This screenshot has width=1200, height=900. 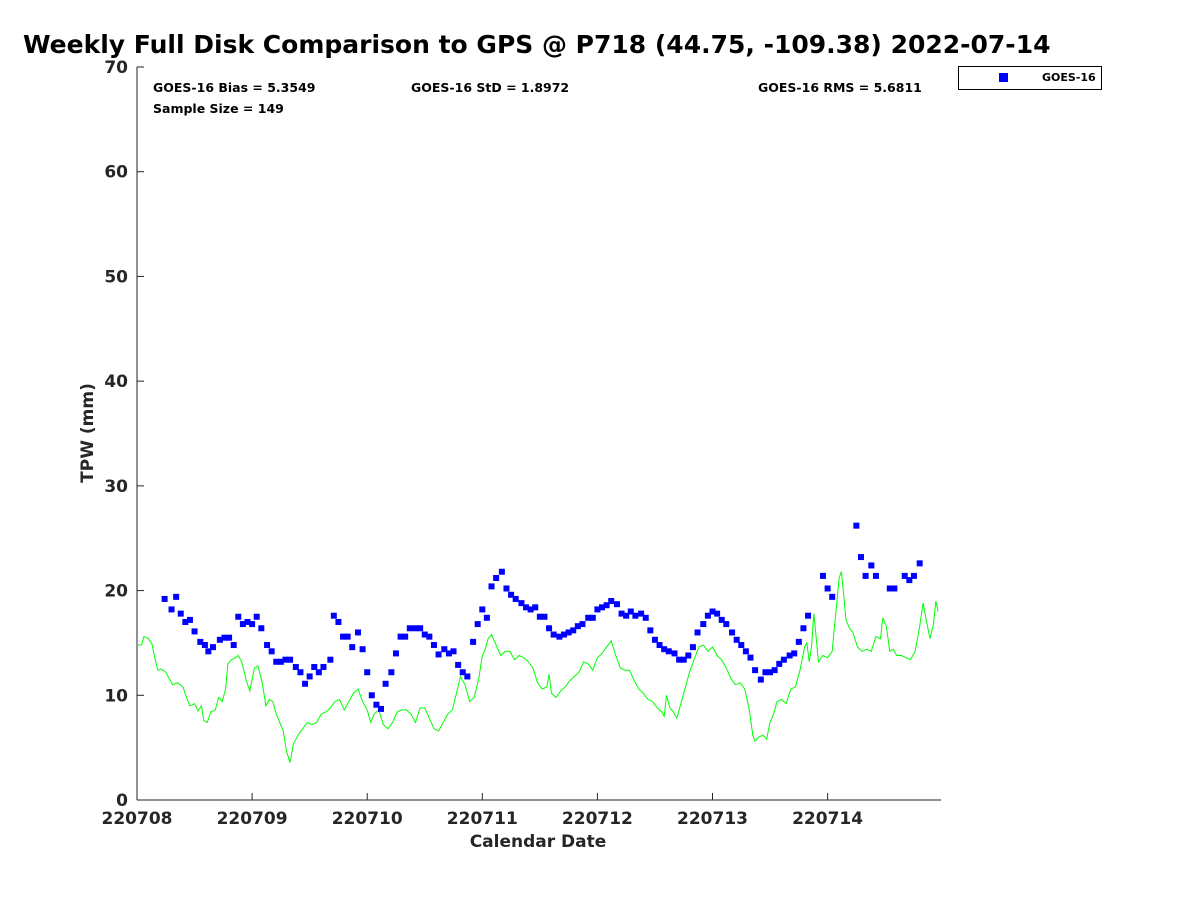 I want to click on gps-line-layer, so click(x=538, y=667).